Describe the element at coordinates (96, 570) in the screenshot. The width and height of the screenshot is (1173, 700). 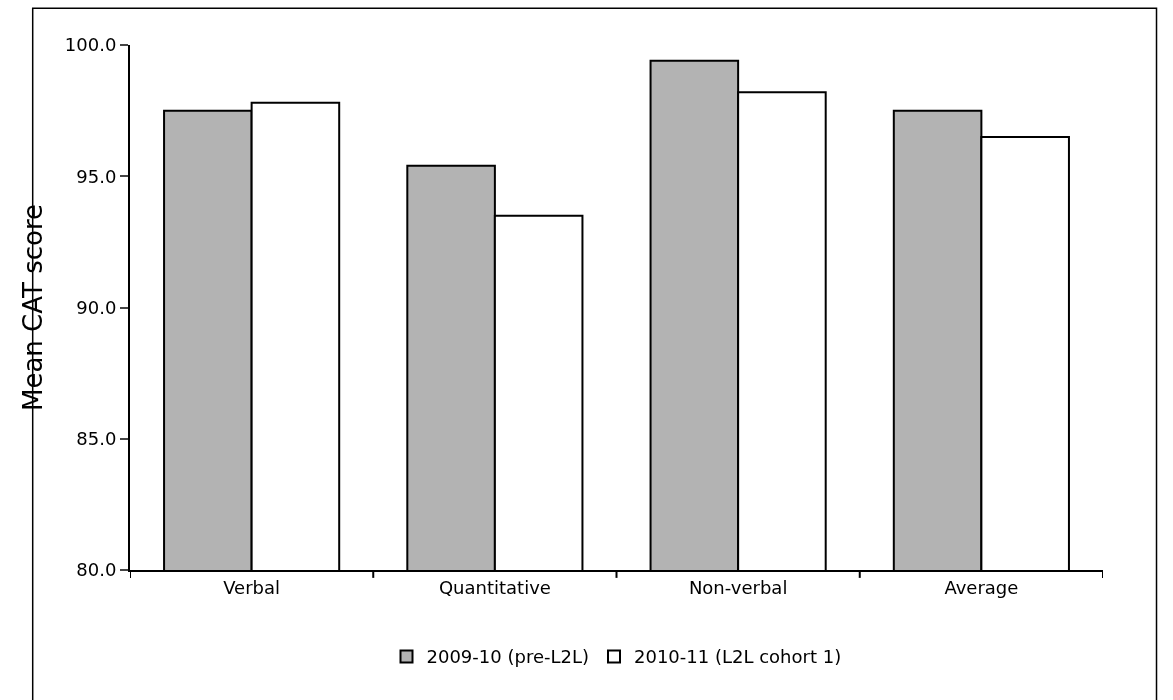
I see `y-tick-label: 80.0` at that location.